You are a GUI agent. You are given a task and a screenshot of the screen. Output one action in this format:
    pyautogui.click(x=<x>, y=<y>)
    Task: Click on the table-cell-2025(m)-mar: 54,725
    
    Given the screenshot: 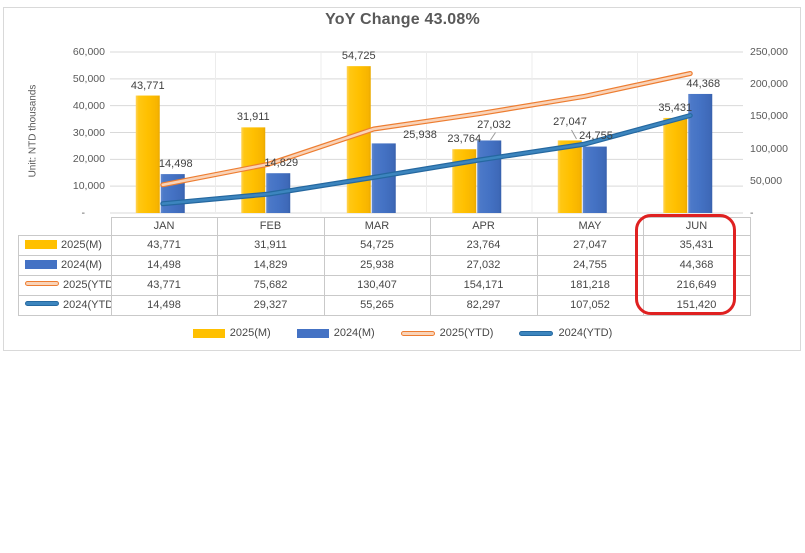 What is the action you would take?
    pyautogui.click(x=377, y=245)
    